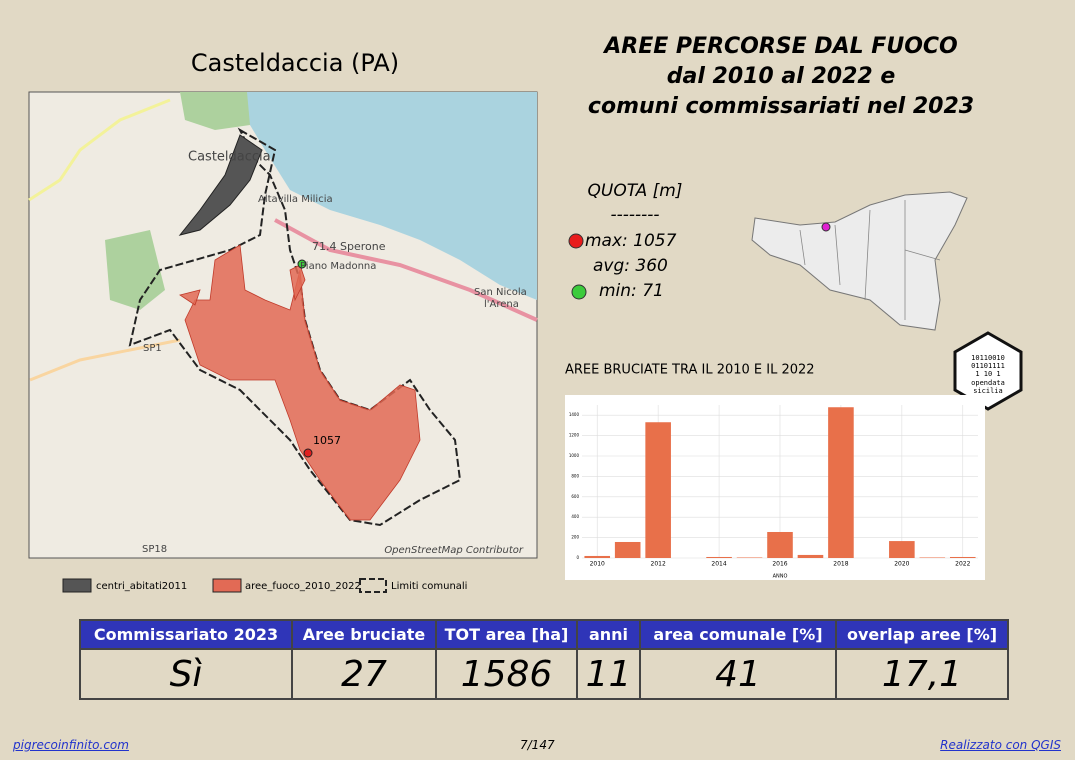 The width and height of the screenshot is (1075, 760). Describe the element at coordinates (186, 674) in the screenshot. I see `table-cell: Sì` at that location.